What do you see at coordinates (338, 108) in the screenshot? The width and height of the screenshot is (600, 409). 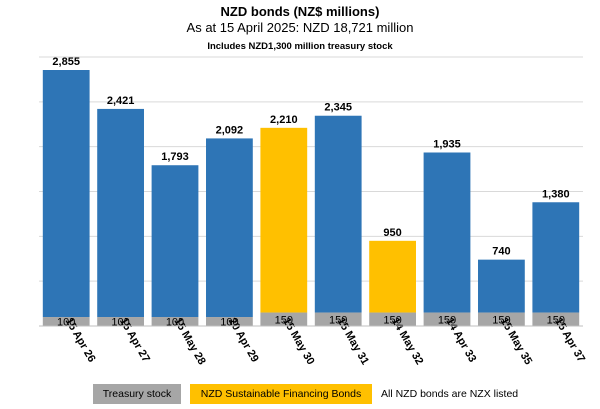 I see `bar-value-label: 2,345` at bounding box center [338, 108].